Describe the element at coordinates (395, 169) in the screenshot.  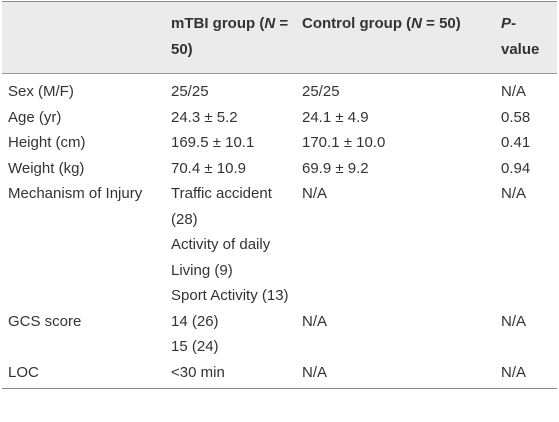
I see `table-cell: 69.9 ± 9.2` at that location.